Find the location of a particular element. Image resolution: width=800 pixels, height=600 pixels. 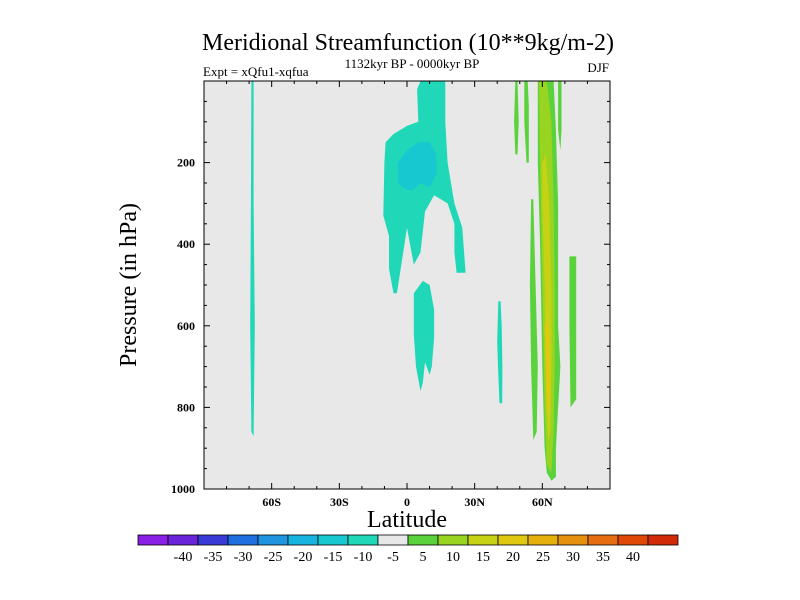

chart-subtitle-right: DJF is located at coordinates (598, 67).